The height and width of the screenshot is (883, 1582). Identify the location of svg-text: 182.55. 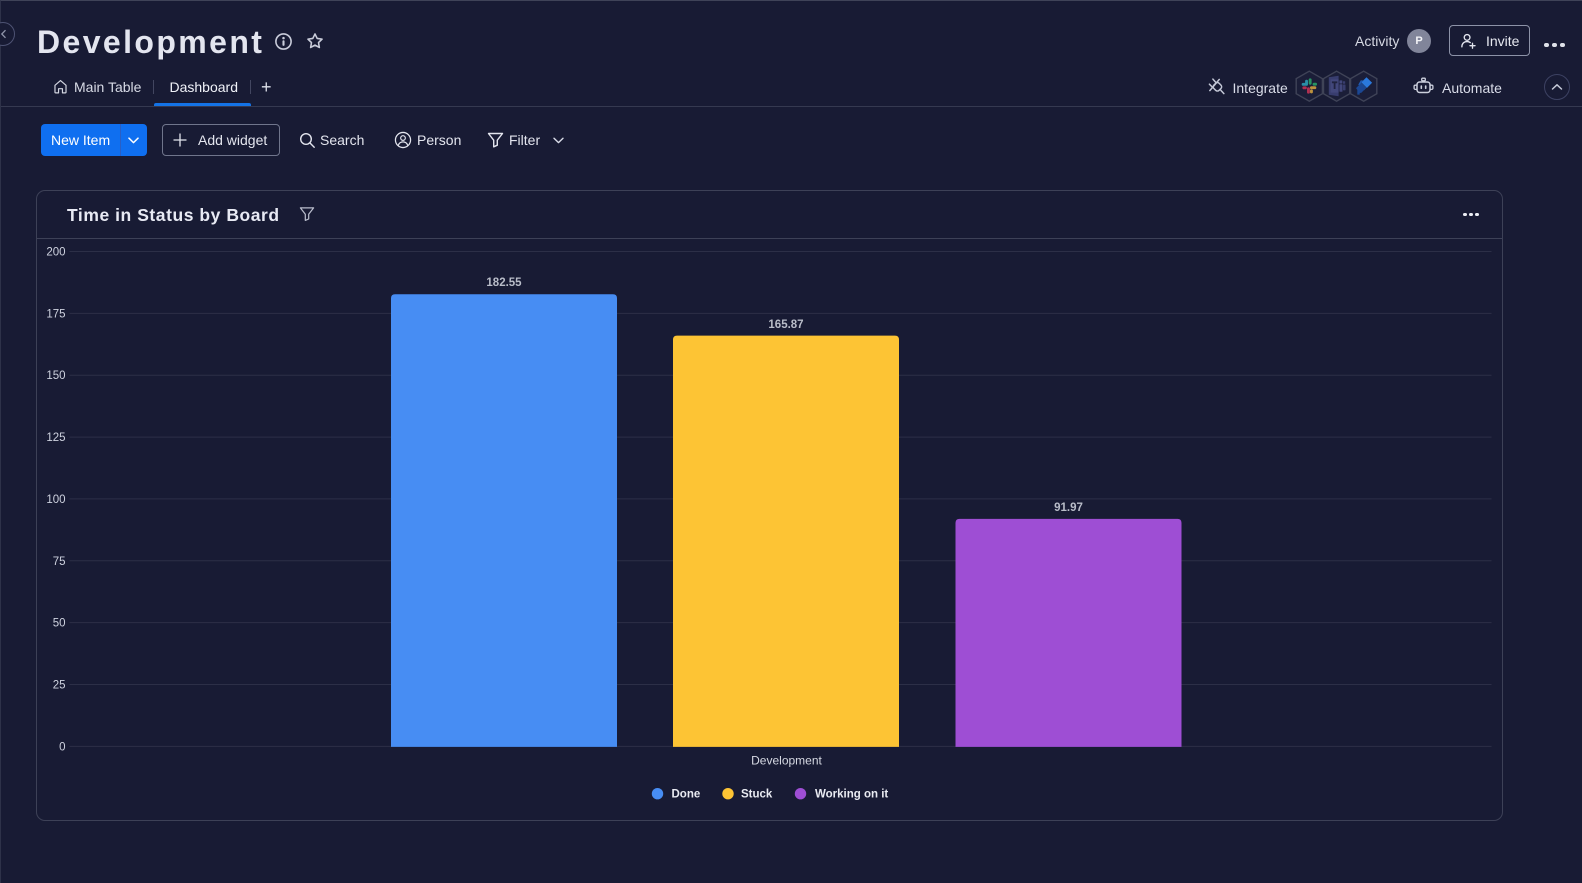
(504, 283).